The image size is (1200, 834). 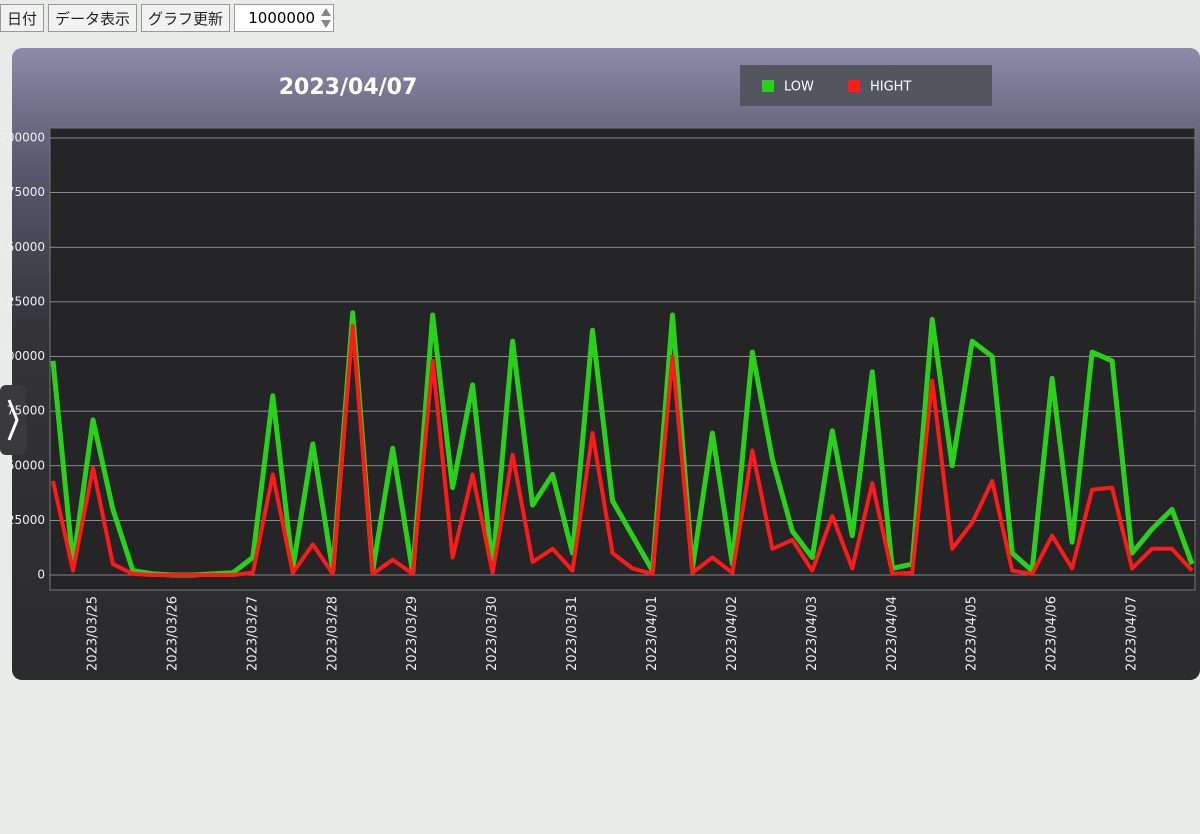 I want to click on update-graph-button: グラフ更新, so click(x=186, y=18).